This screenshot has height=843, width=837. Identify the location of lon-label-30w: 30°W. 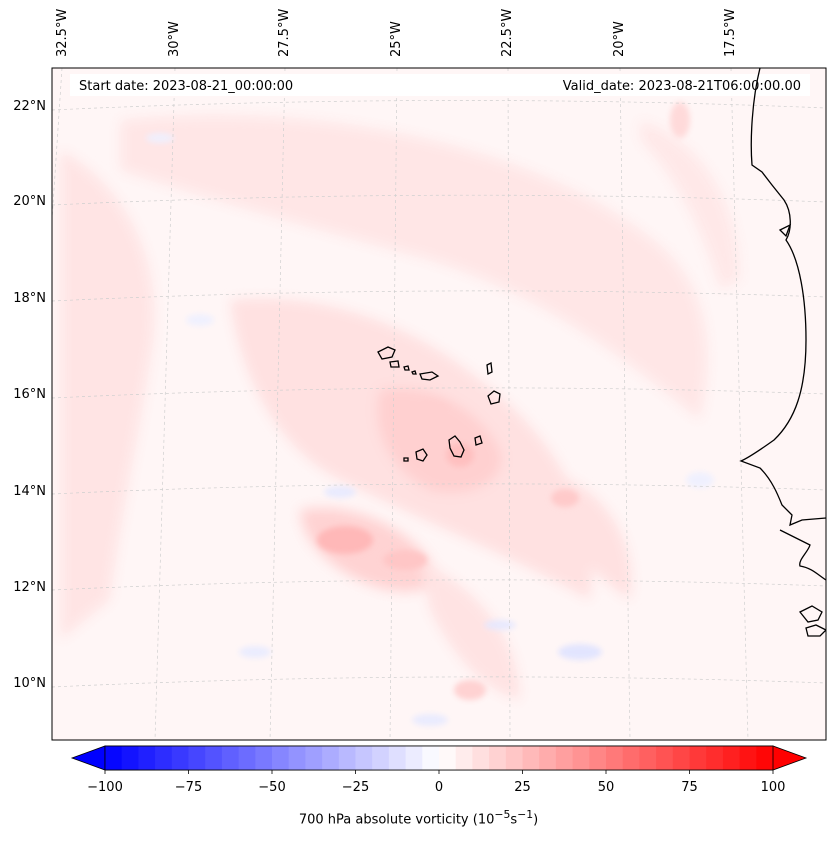
(174, 39).